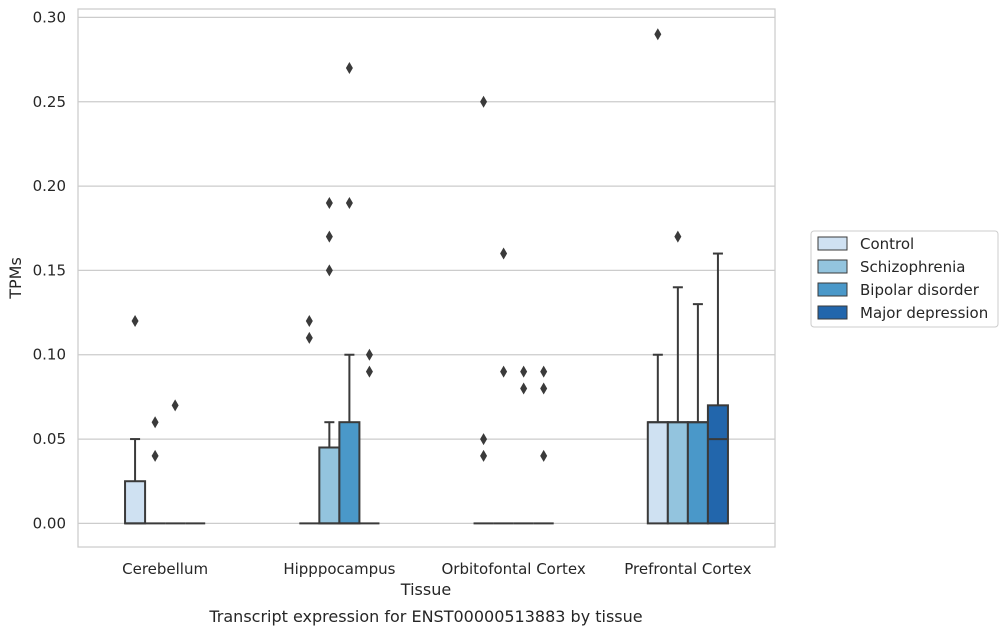  I want to click on y-axis-ticks: 0.00 0.05 0.10 0.15 0.20 0.25 0.30, so click(49, 270).